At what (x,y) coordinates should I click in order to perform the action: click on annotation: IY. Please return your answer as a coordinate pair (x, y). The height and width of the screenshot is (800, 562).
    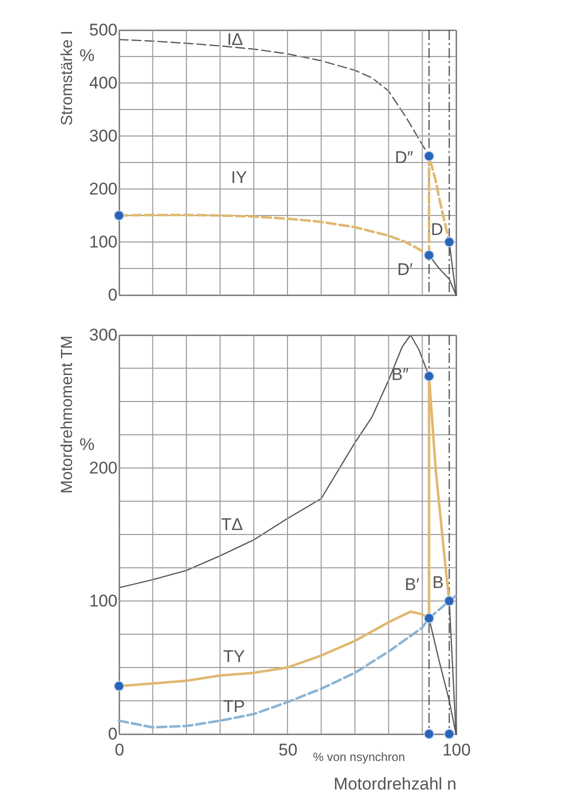
    Looking at the image, I should click on (239, 177).